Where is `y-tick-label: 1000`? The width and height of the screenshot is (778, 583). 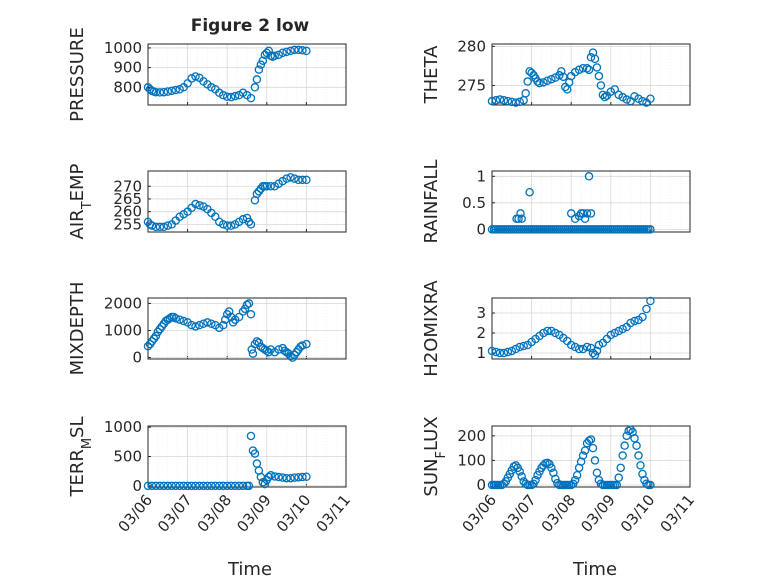
y-tick-label: 1000 is located at coordinates (123, 48).